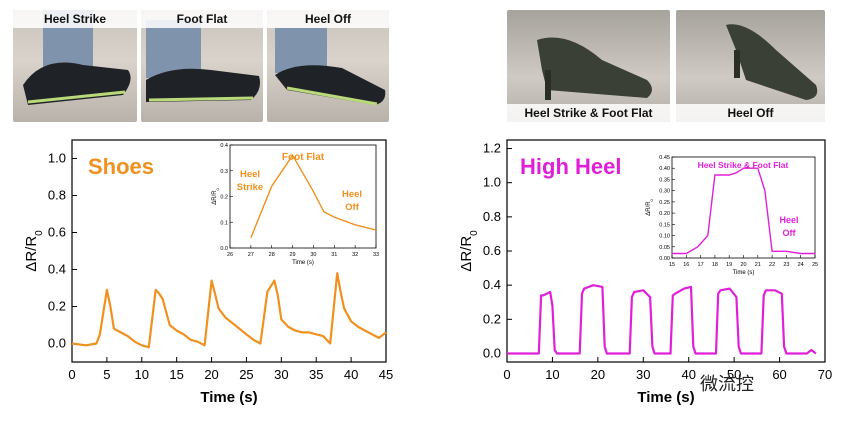  What do you see at coordinates (664, 203) in the screenshot?
I see `inset-y-tick-label: 0.25` at bounding box center [664, 203].